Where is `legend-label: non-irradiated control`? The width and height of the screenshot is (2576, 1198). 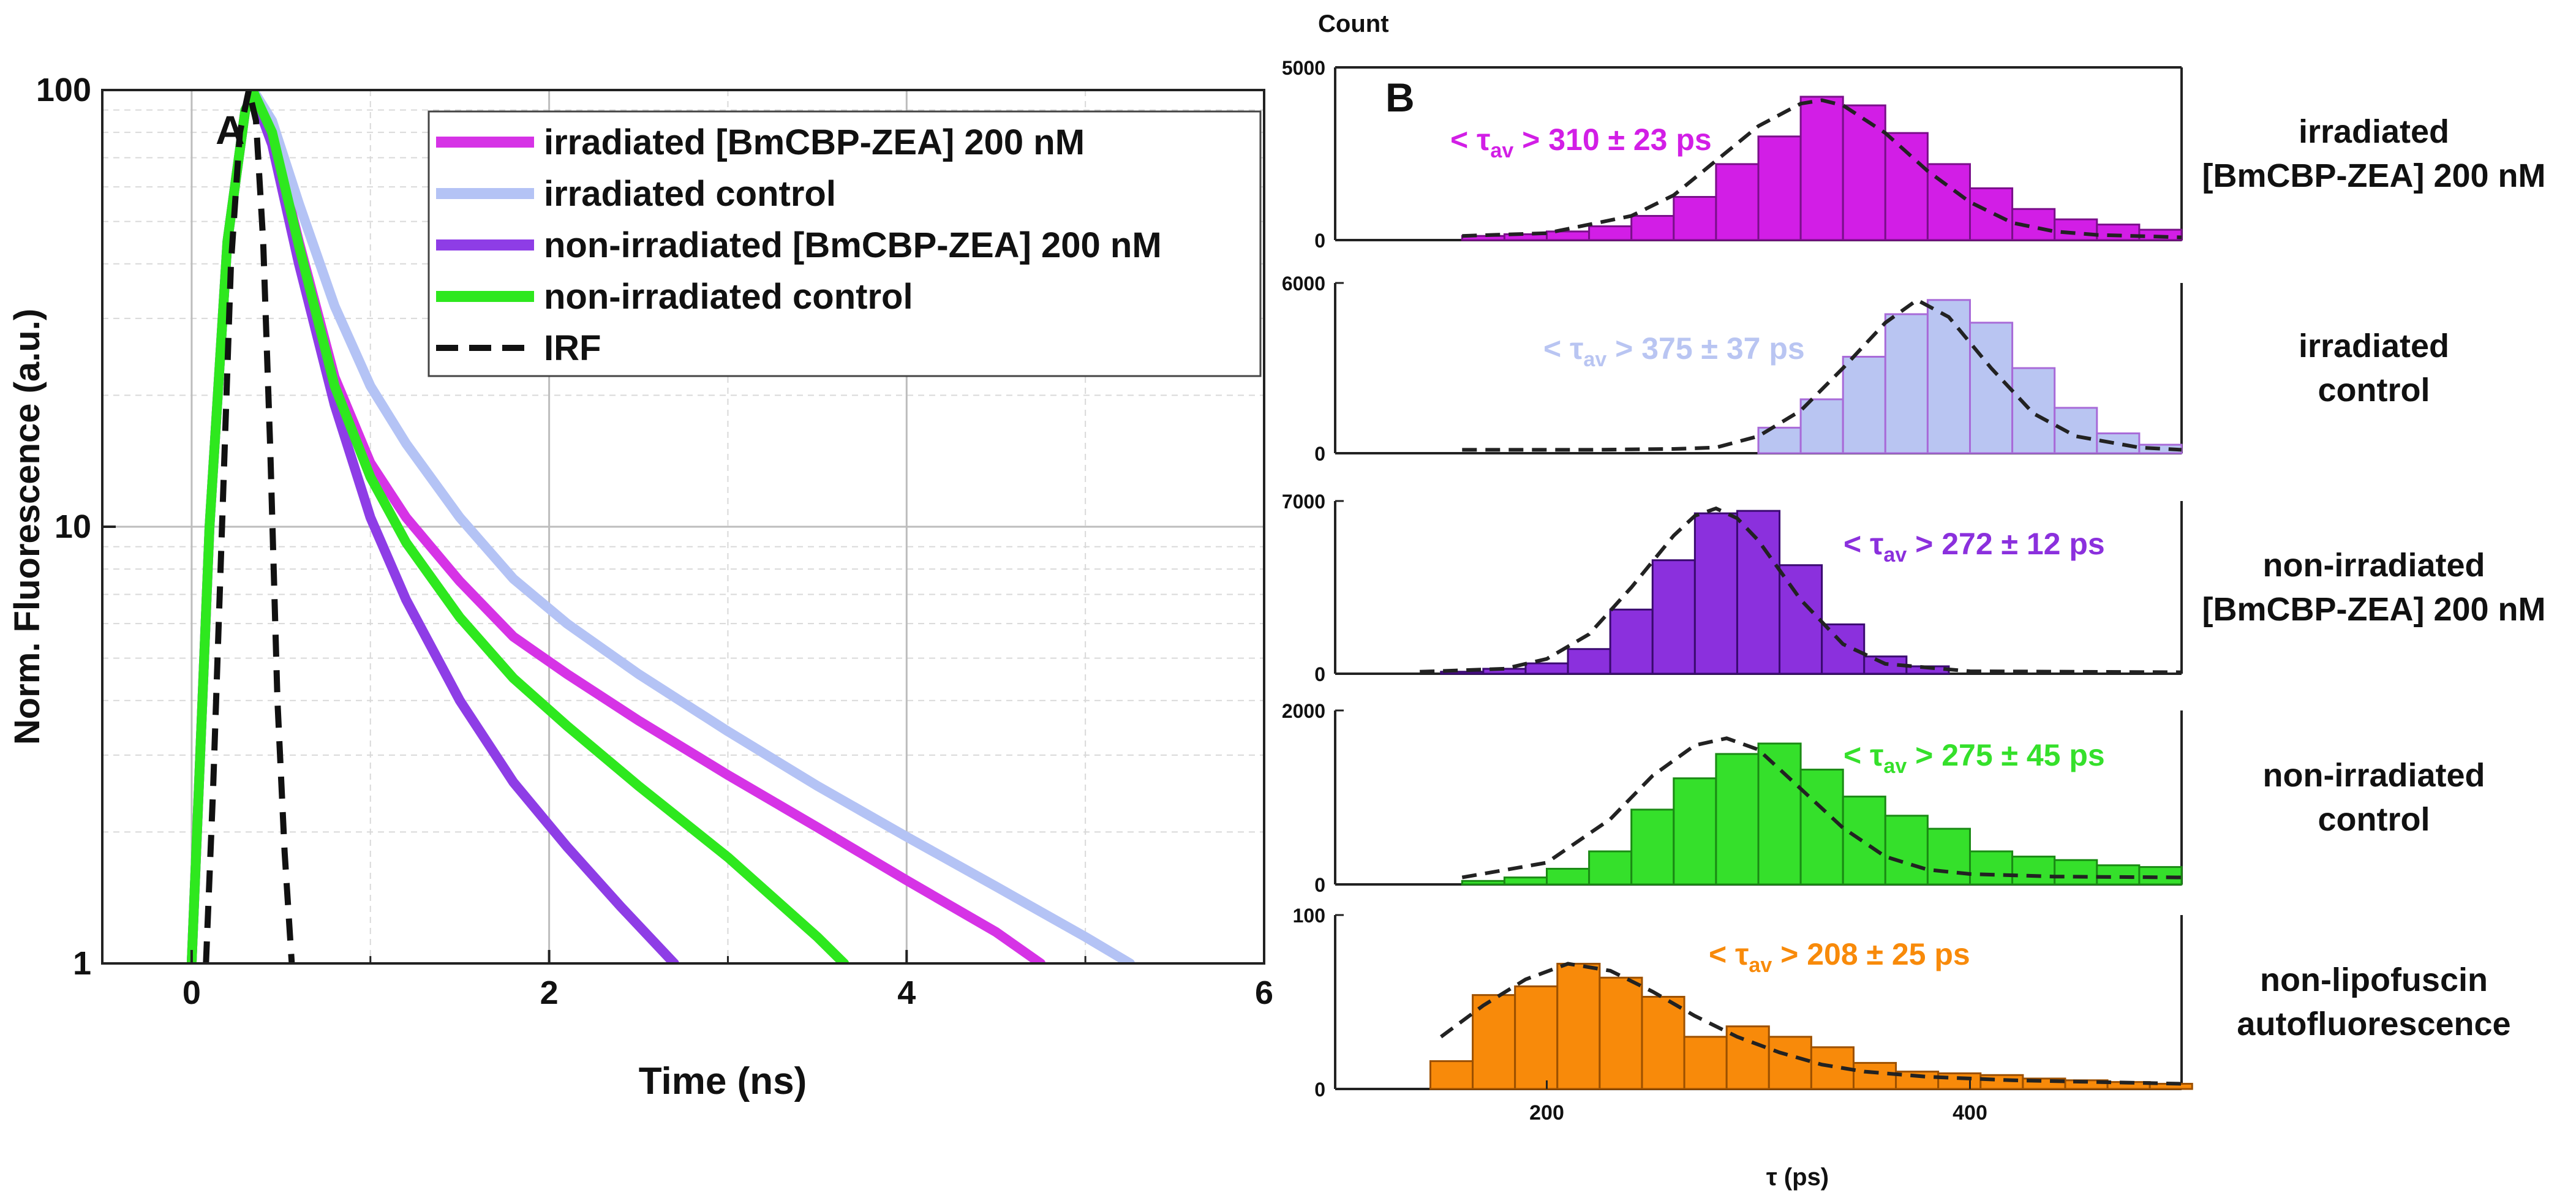
legend-label: non-irradiated control is located at coordinates (728, 297).